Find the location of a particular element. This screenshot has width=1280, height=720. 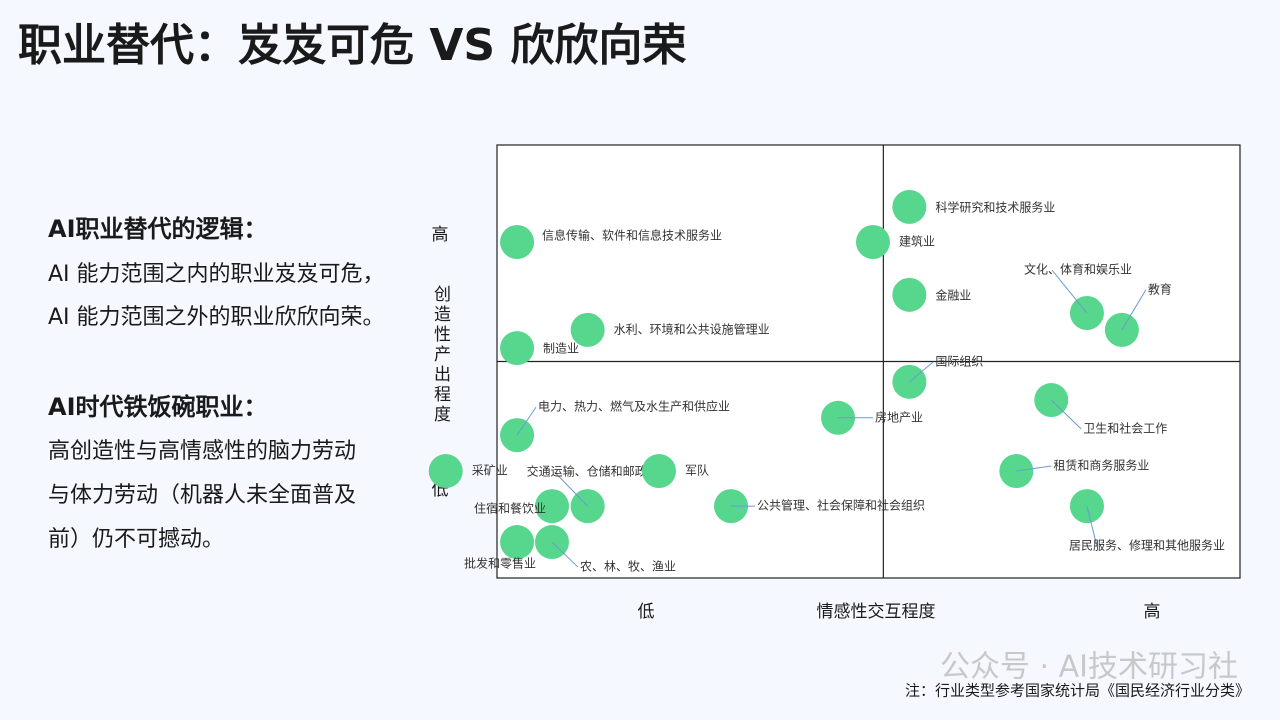

point-label: 金融业 is located at coordinates (953, 294).